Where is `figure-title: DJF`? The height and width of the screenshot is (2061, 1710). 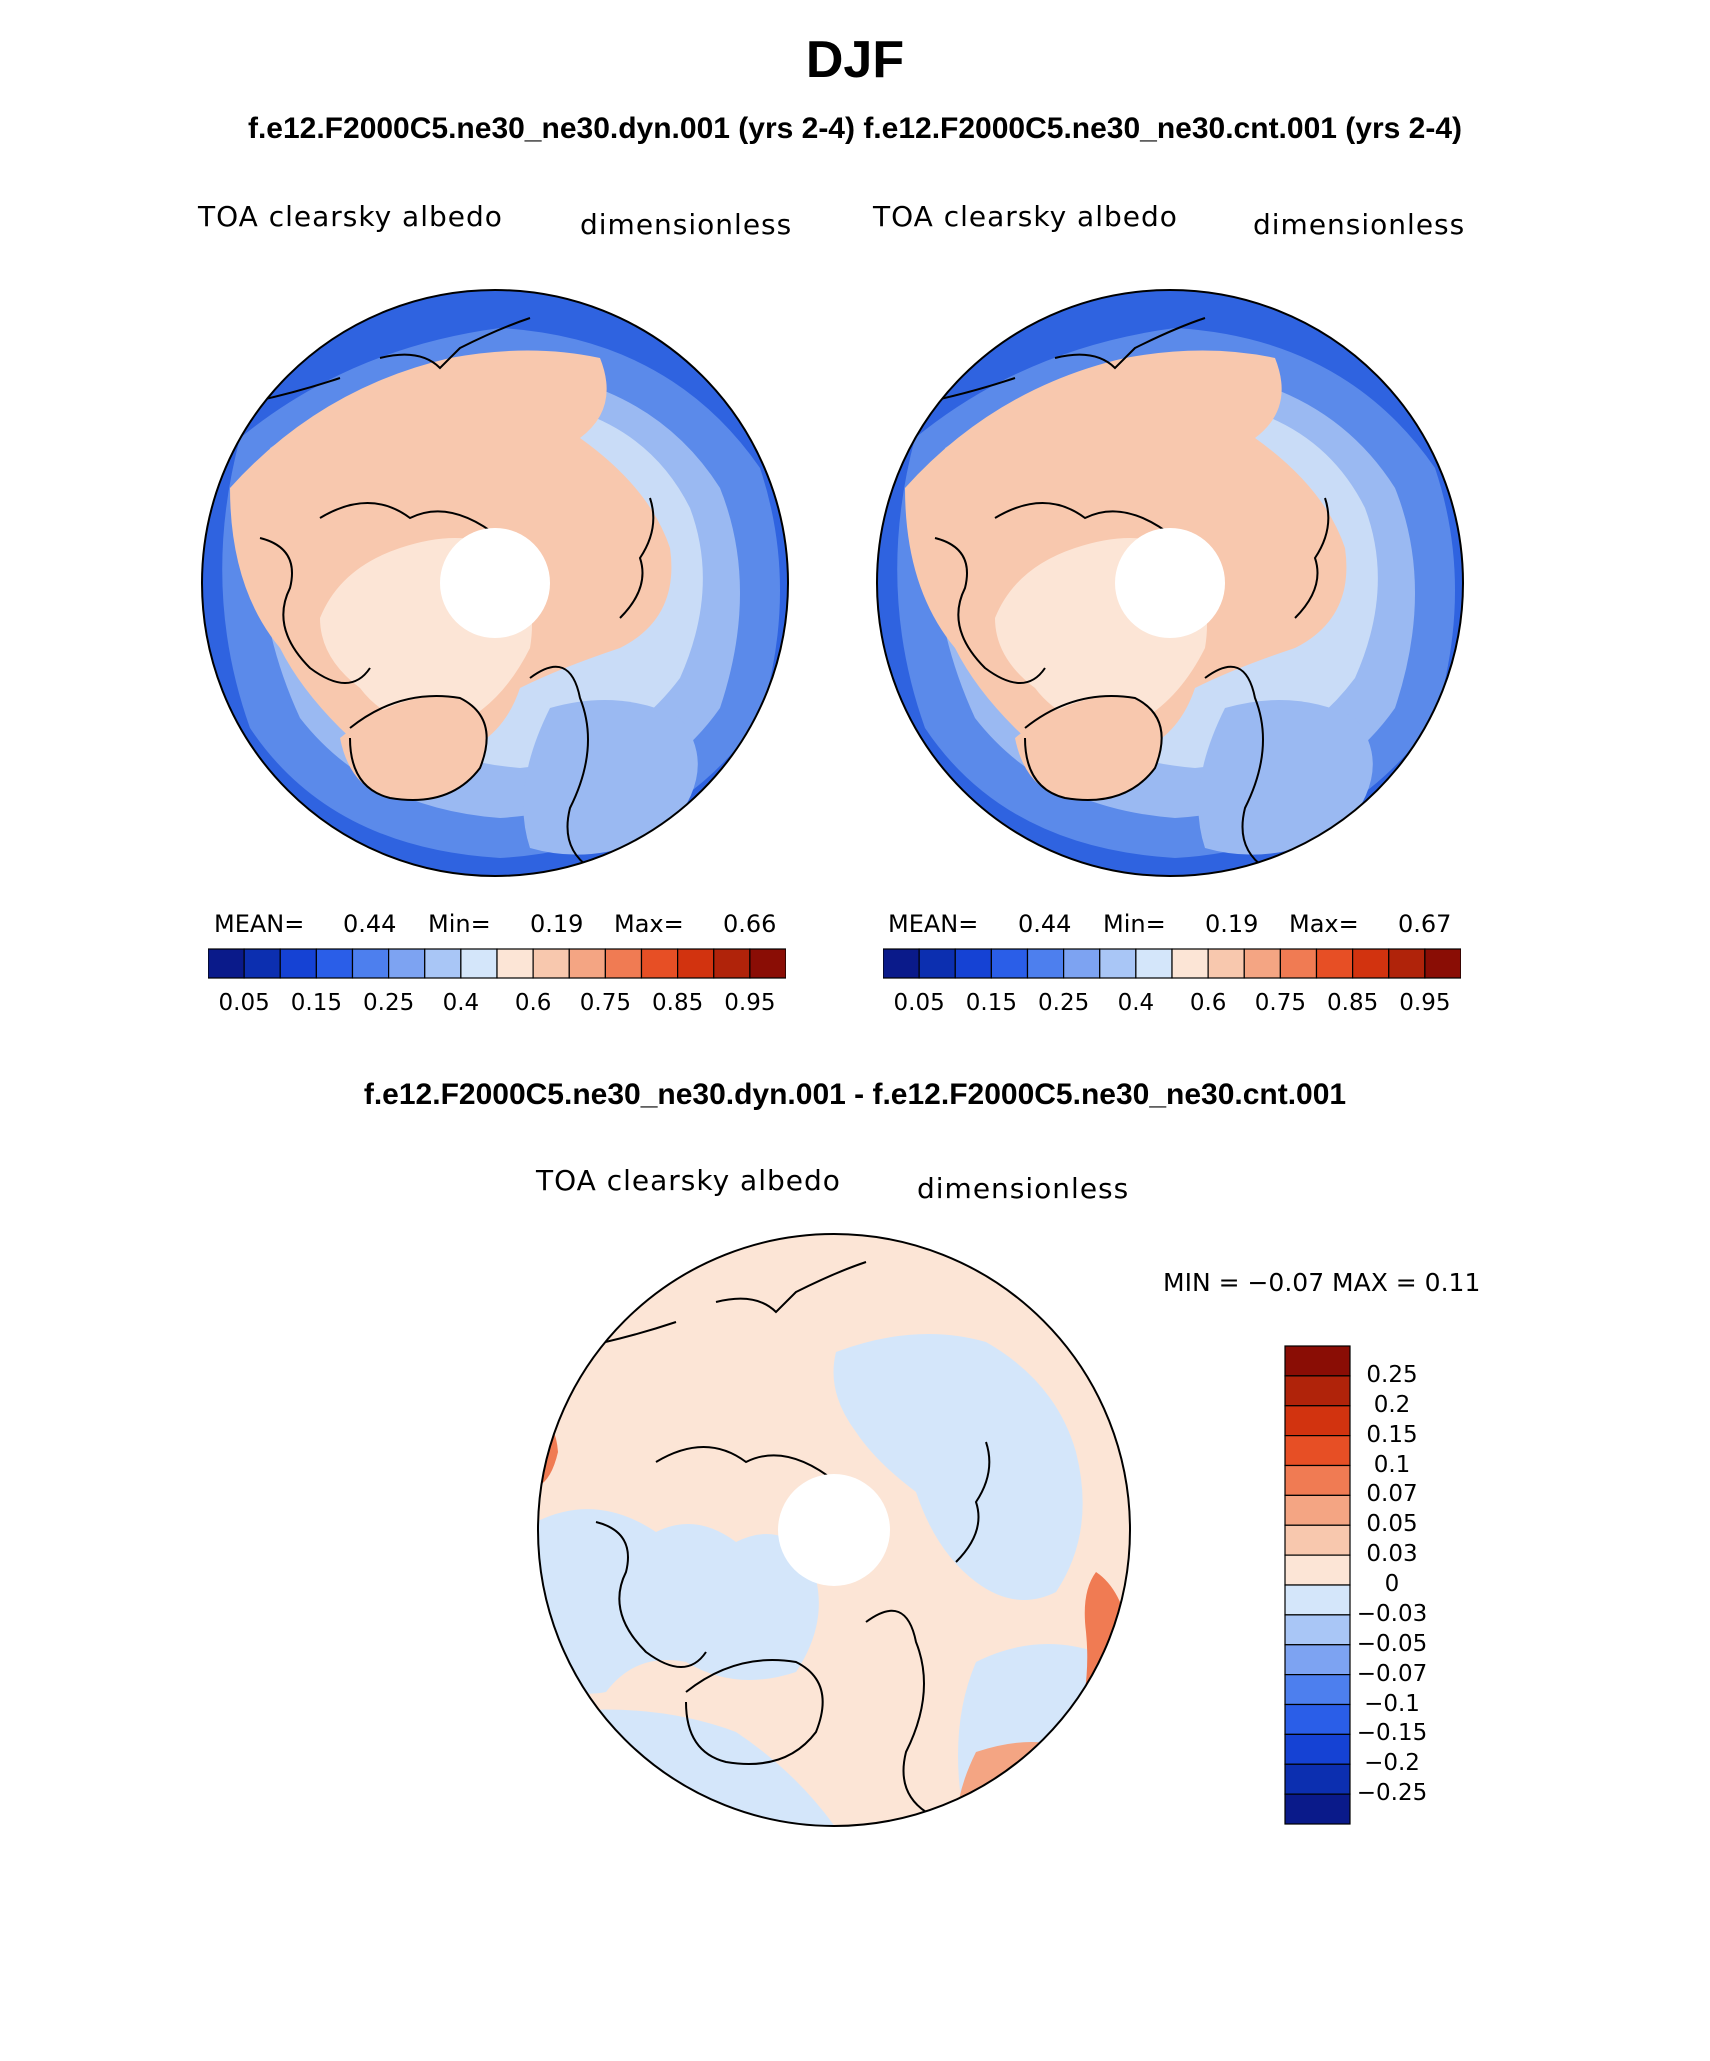
figure-title: DJF is located at coordinates (855, 60).